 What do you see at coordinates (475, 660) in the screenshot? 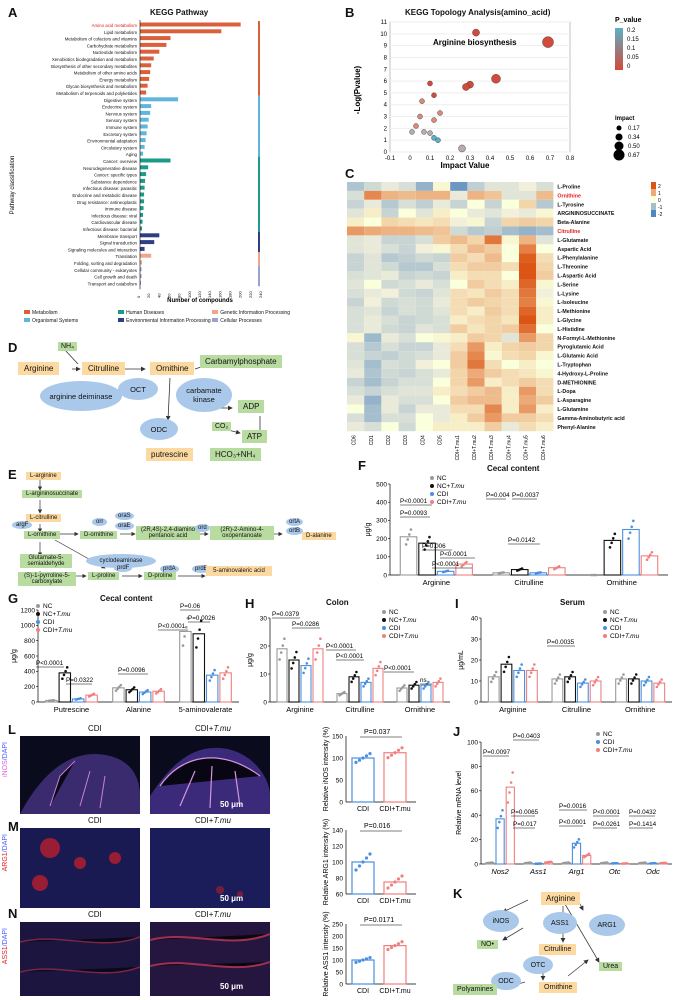
I see `I-ytick-label: 20` at bounding box center [475, 660].